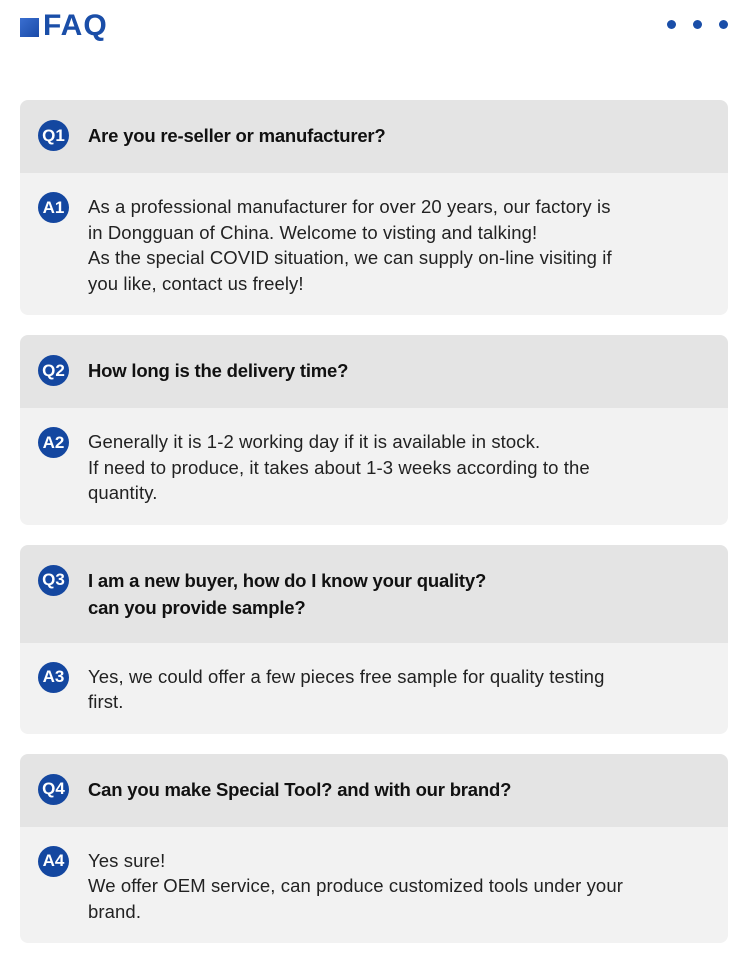 The width and height of the screenshot is (750, 976). I want to click on question-text: How long is the delivery time?, so click(218, 370).